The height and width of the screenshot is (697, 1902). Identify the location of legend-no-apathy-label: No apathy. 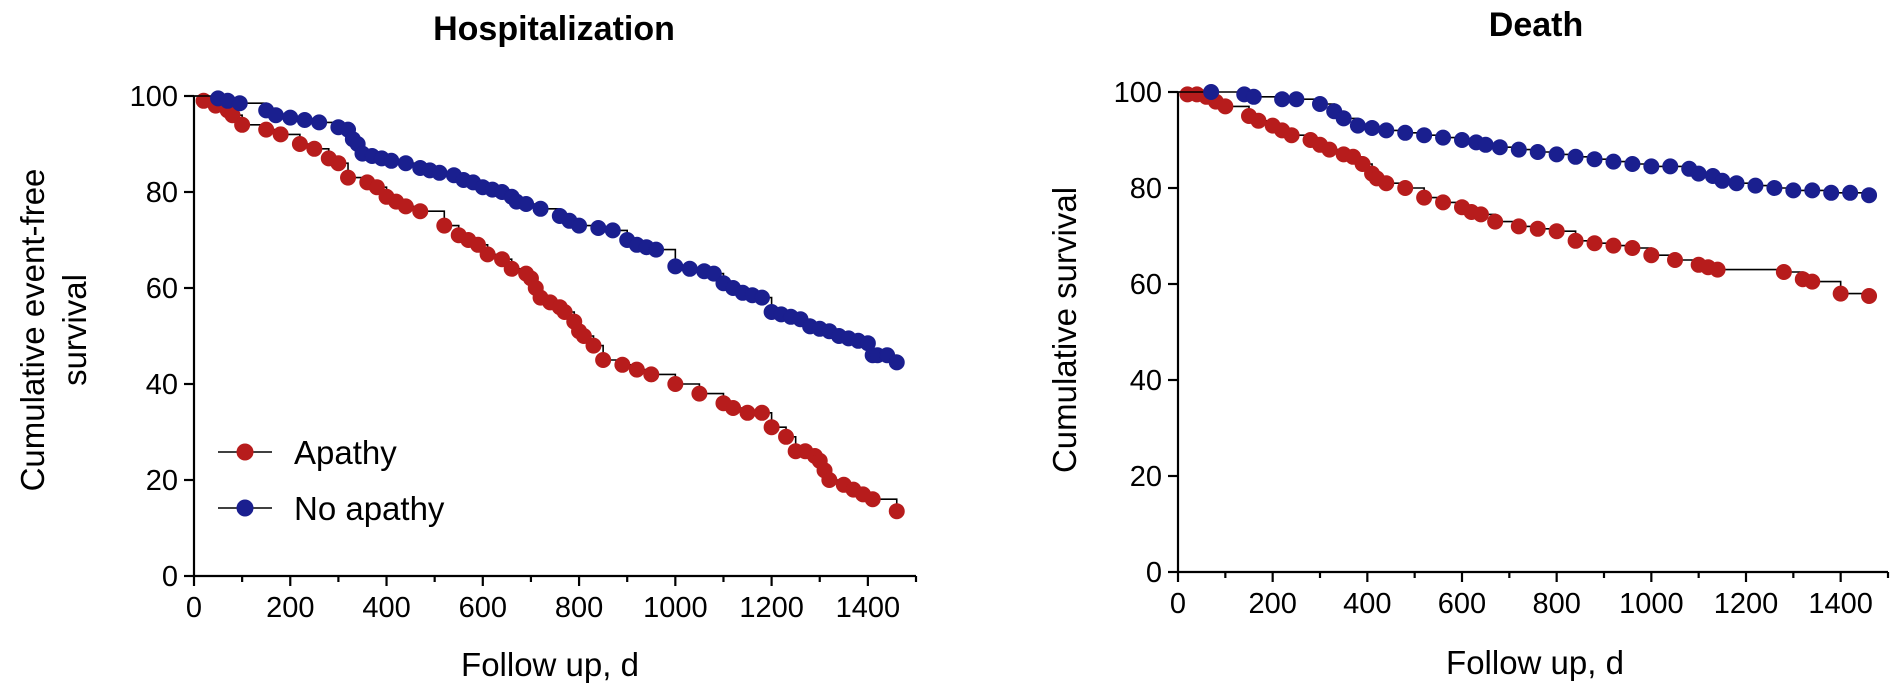
(369, 508).